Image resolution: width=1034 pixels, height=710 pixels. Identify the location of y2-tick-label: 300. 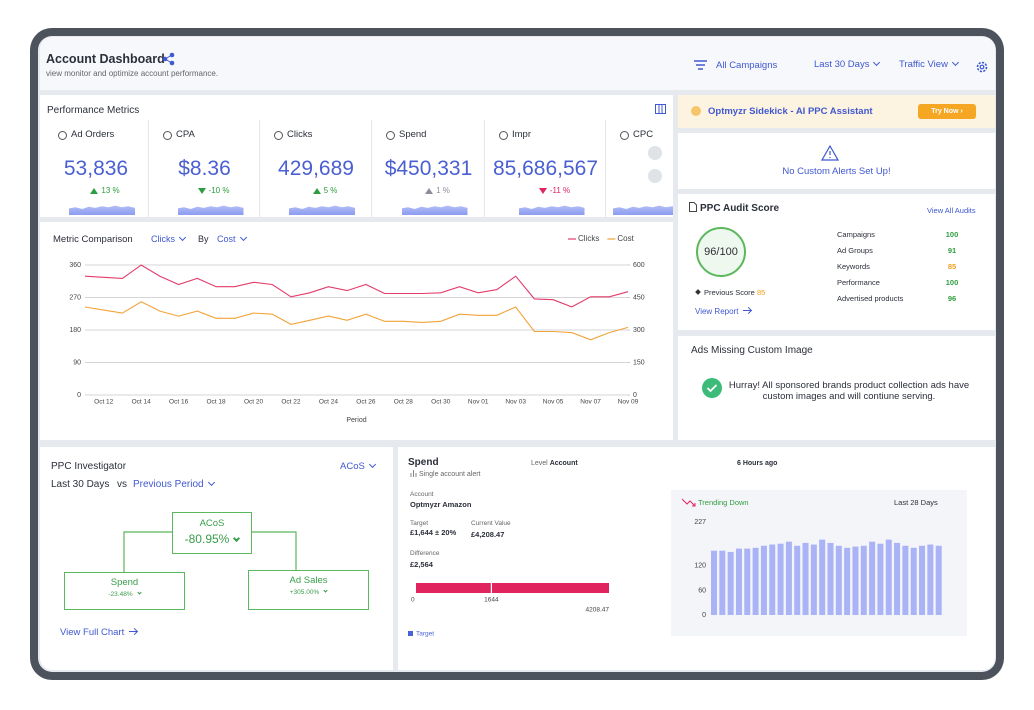
(639, 330).